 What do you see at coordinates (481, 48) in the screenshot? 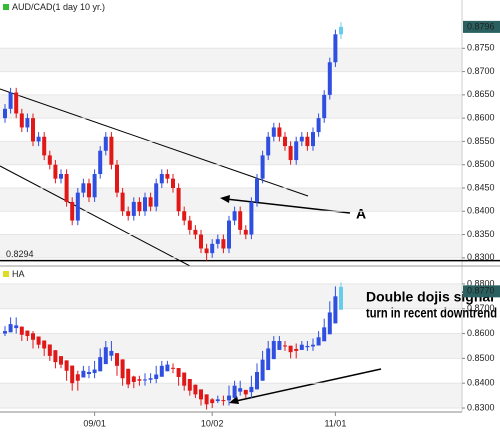
I see `y-tick-label: 0.8750` at bounding box center [481, 48].